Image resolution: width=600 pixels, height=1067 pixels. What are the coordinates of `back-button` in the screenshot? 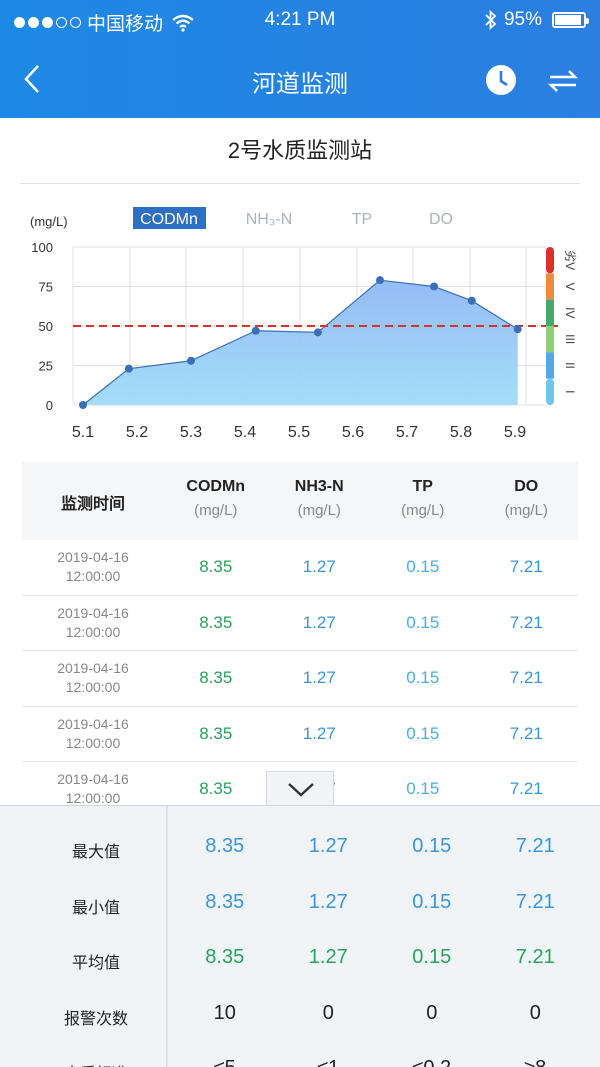 It's located at (33, 79).